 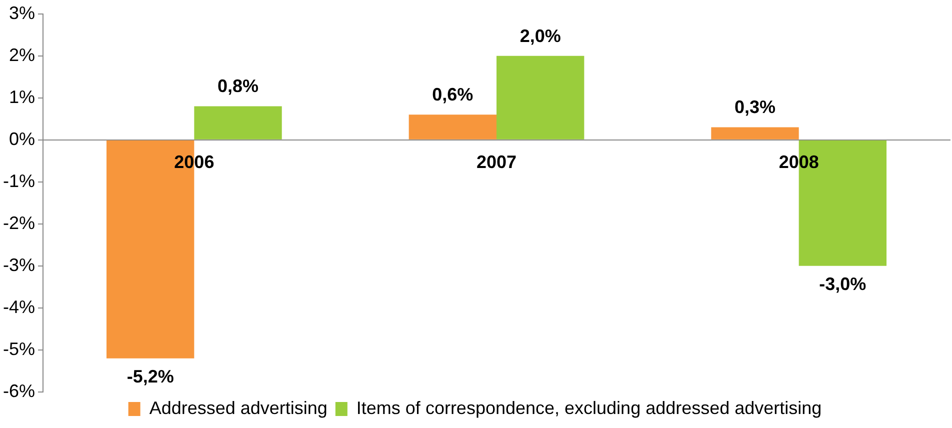 What do you see at coordinates (19, 348) in the screenshot?
I see `y-tick-label: -5%` at bounding box center [19, 348].